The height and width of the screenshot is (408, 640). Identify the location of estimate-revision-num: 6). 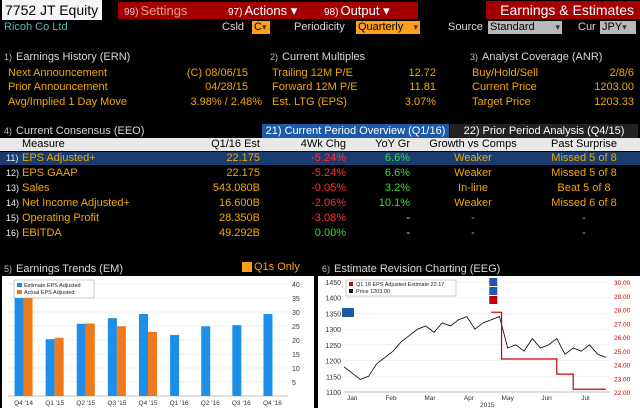
(326, 269).